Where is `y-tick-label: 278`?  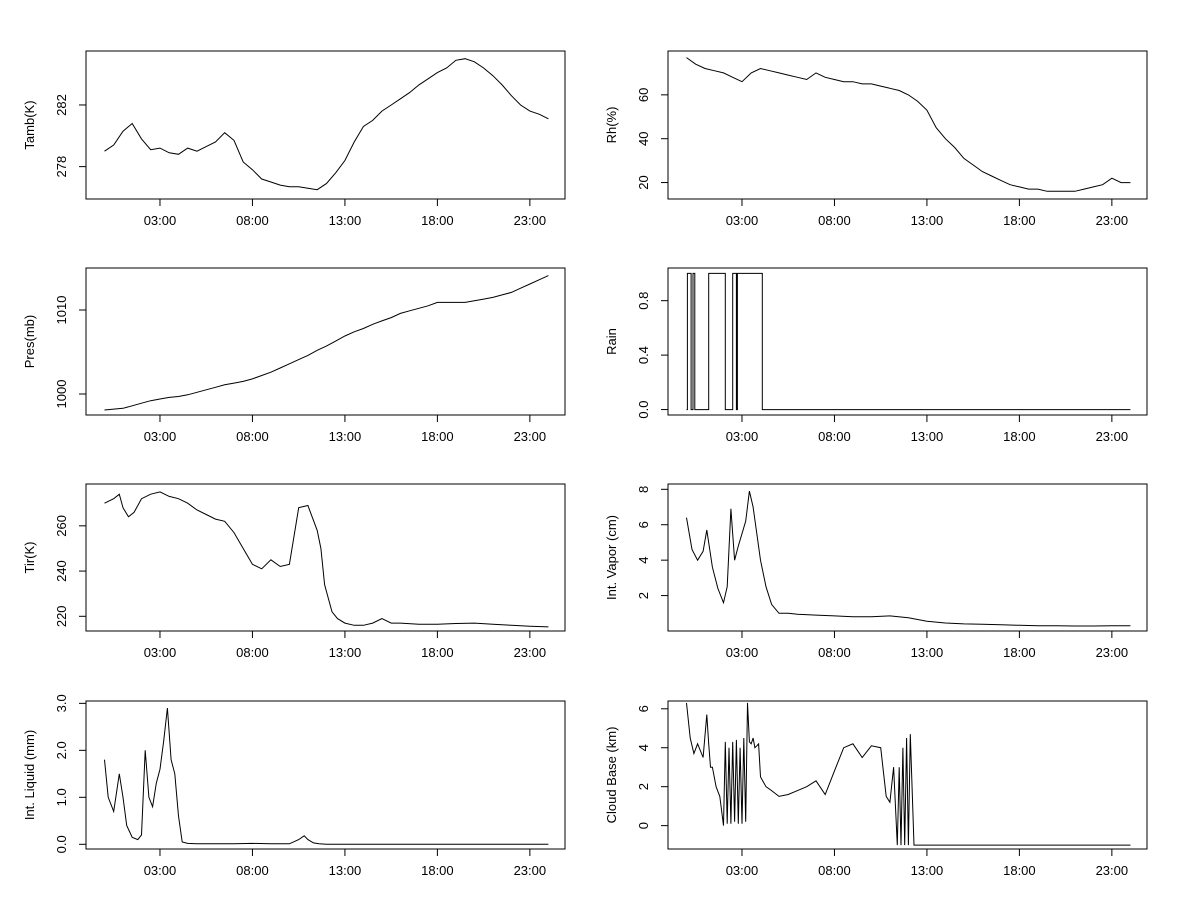
y-tick-label: 278 is located at coordinates (61, 167).